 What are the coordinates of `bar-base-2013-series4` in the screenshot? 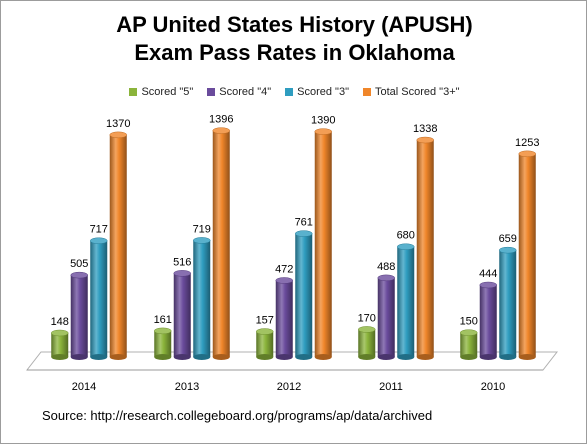 It's located at (221, 357).